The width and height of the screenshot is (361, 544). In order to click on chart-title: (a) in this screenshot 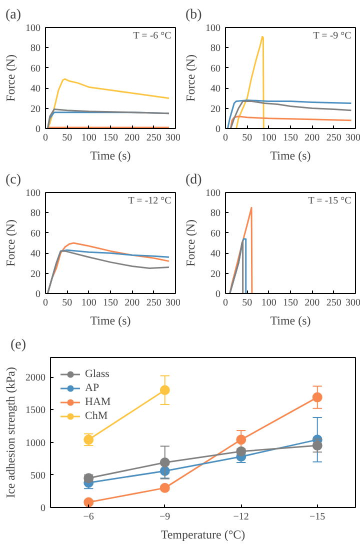, I will do `click(14, 15)`.